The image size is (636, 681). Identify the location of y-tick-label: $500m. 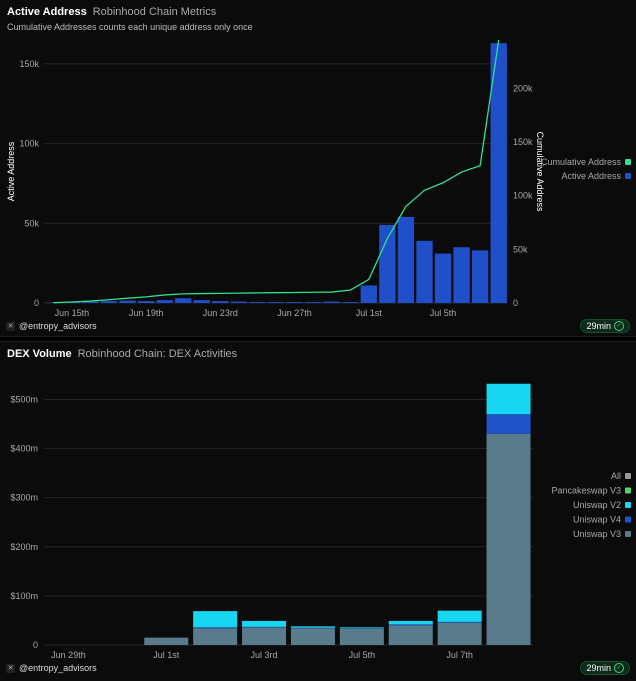
(24, 399).